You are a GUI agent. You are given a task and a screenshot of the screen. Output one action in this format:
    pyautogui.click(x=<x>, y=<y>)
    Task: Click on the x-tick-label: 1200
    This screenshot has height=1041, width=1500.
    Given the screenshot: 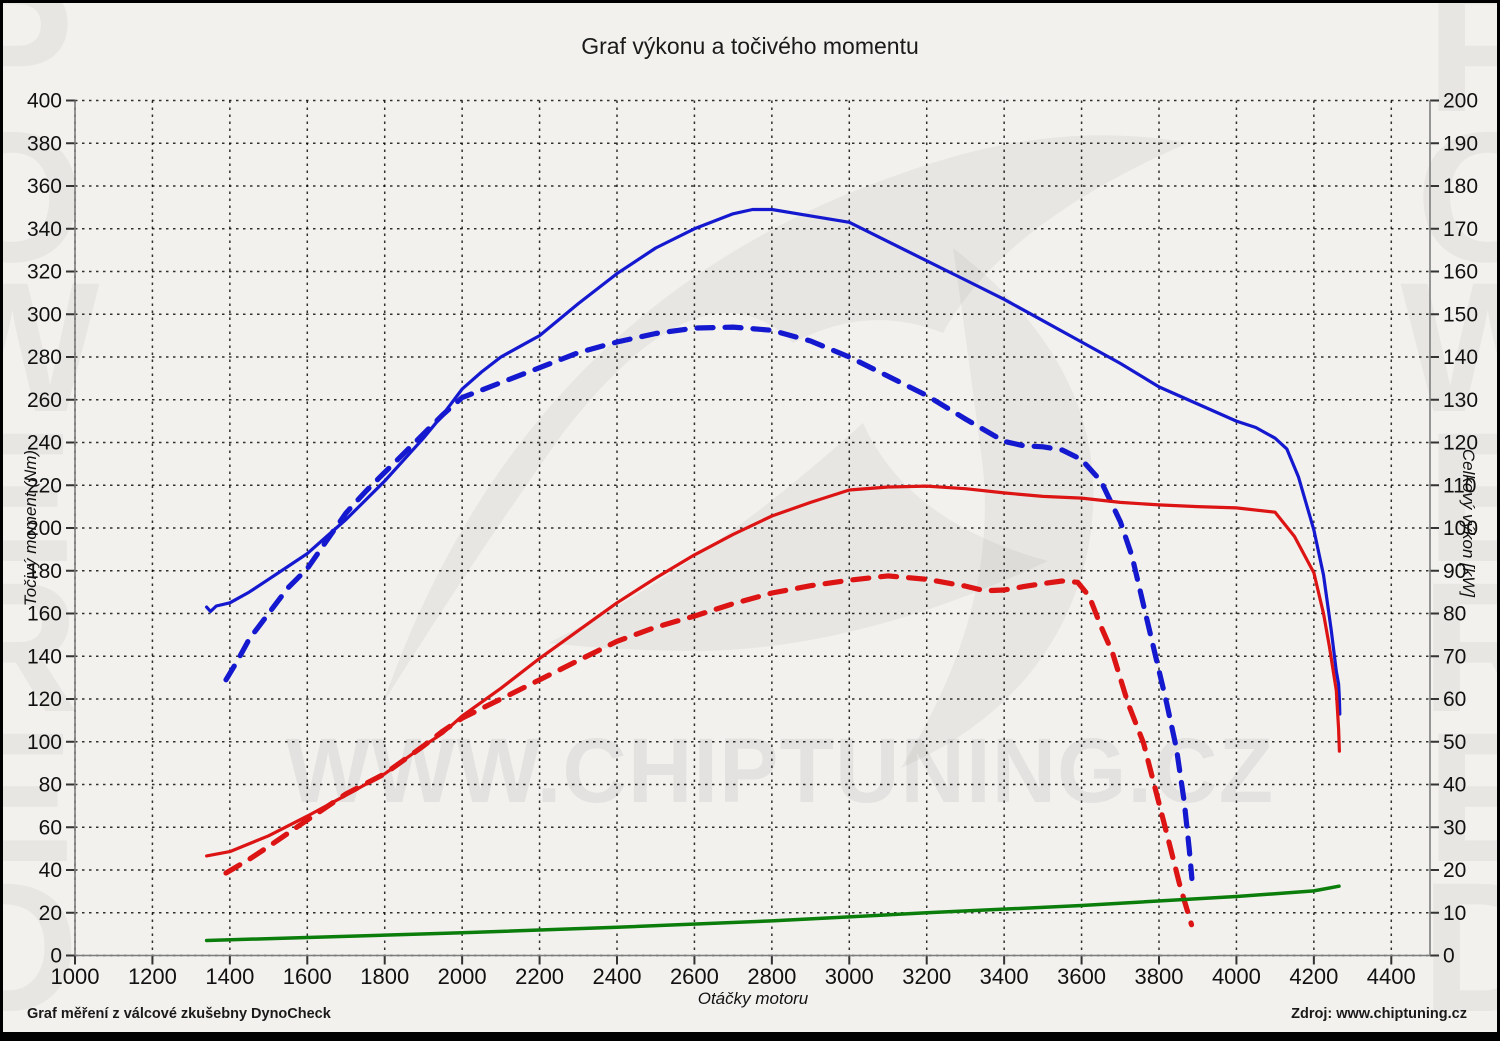 What is the action you would take?
    pyautogui.click(x=152, y=976)
    